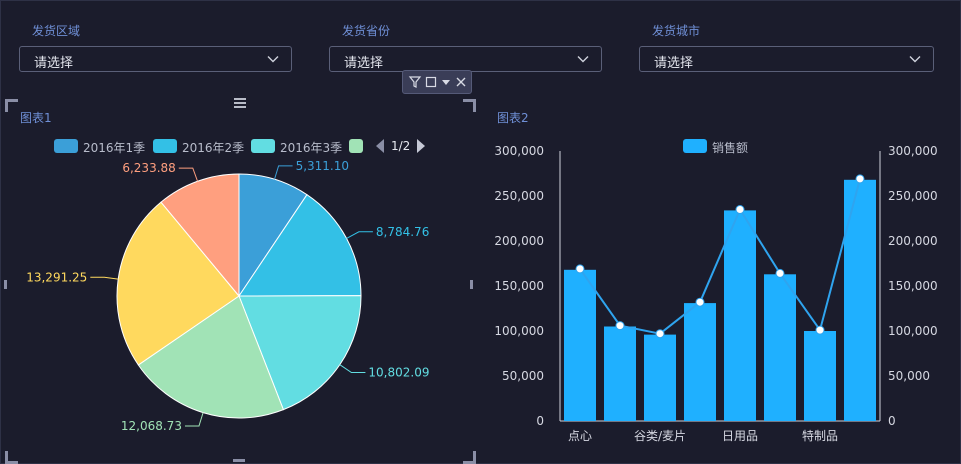  What do you see at coordinates (240, 103) in the screenshot?
I see `drag-handle-icon` at bounding box center [240, 103].